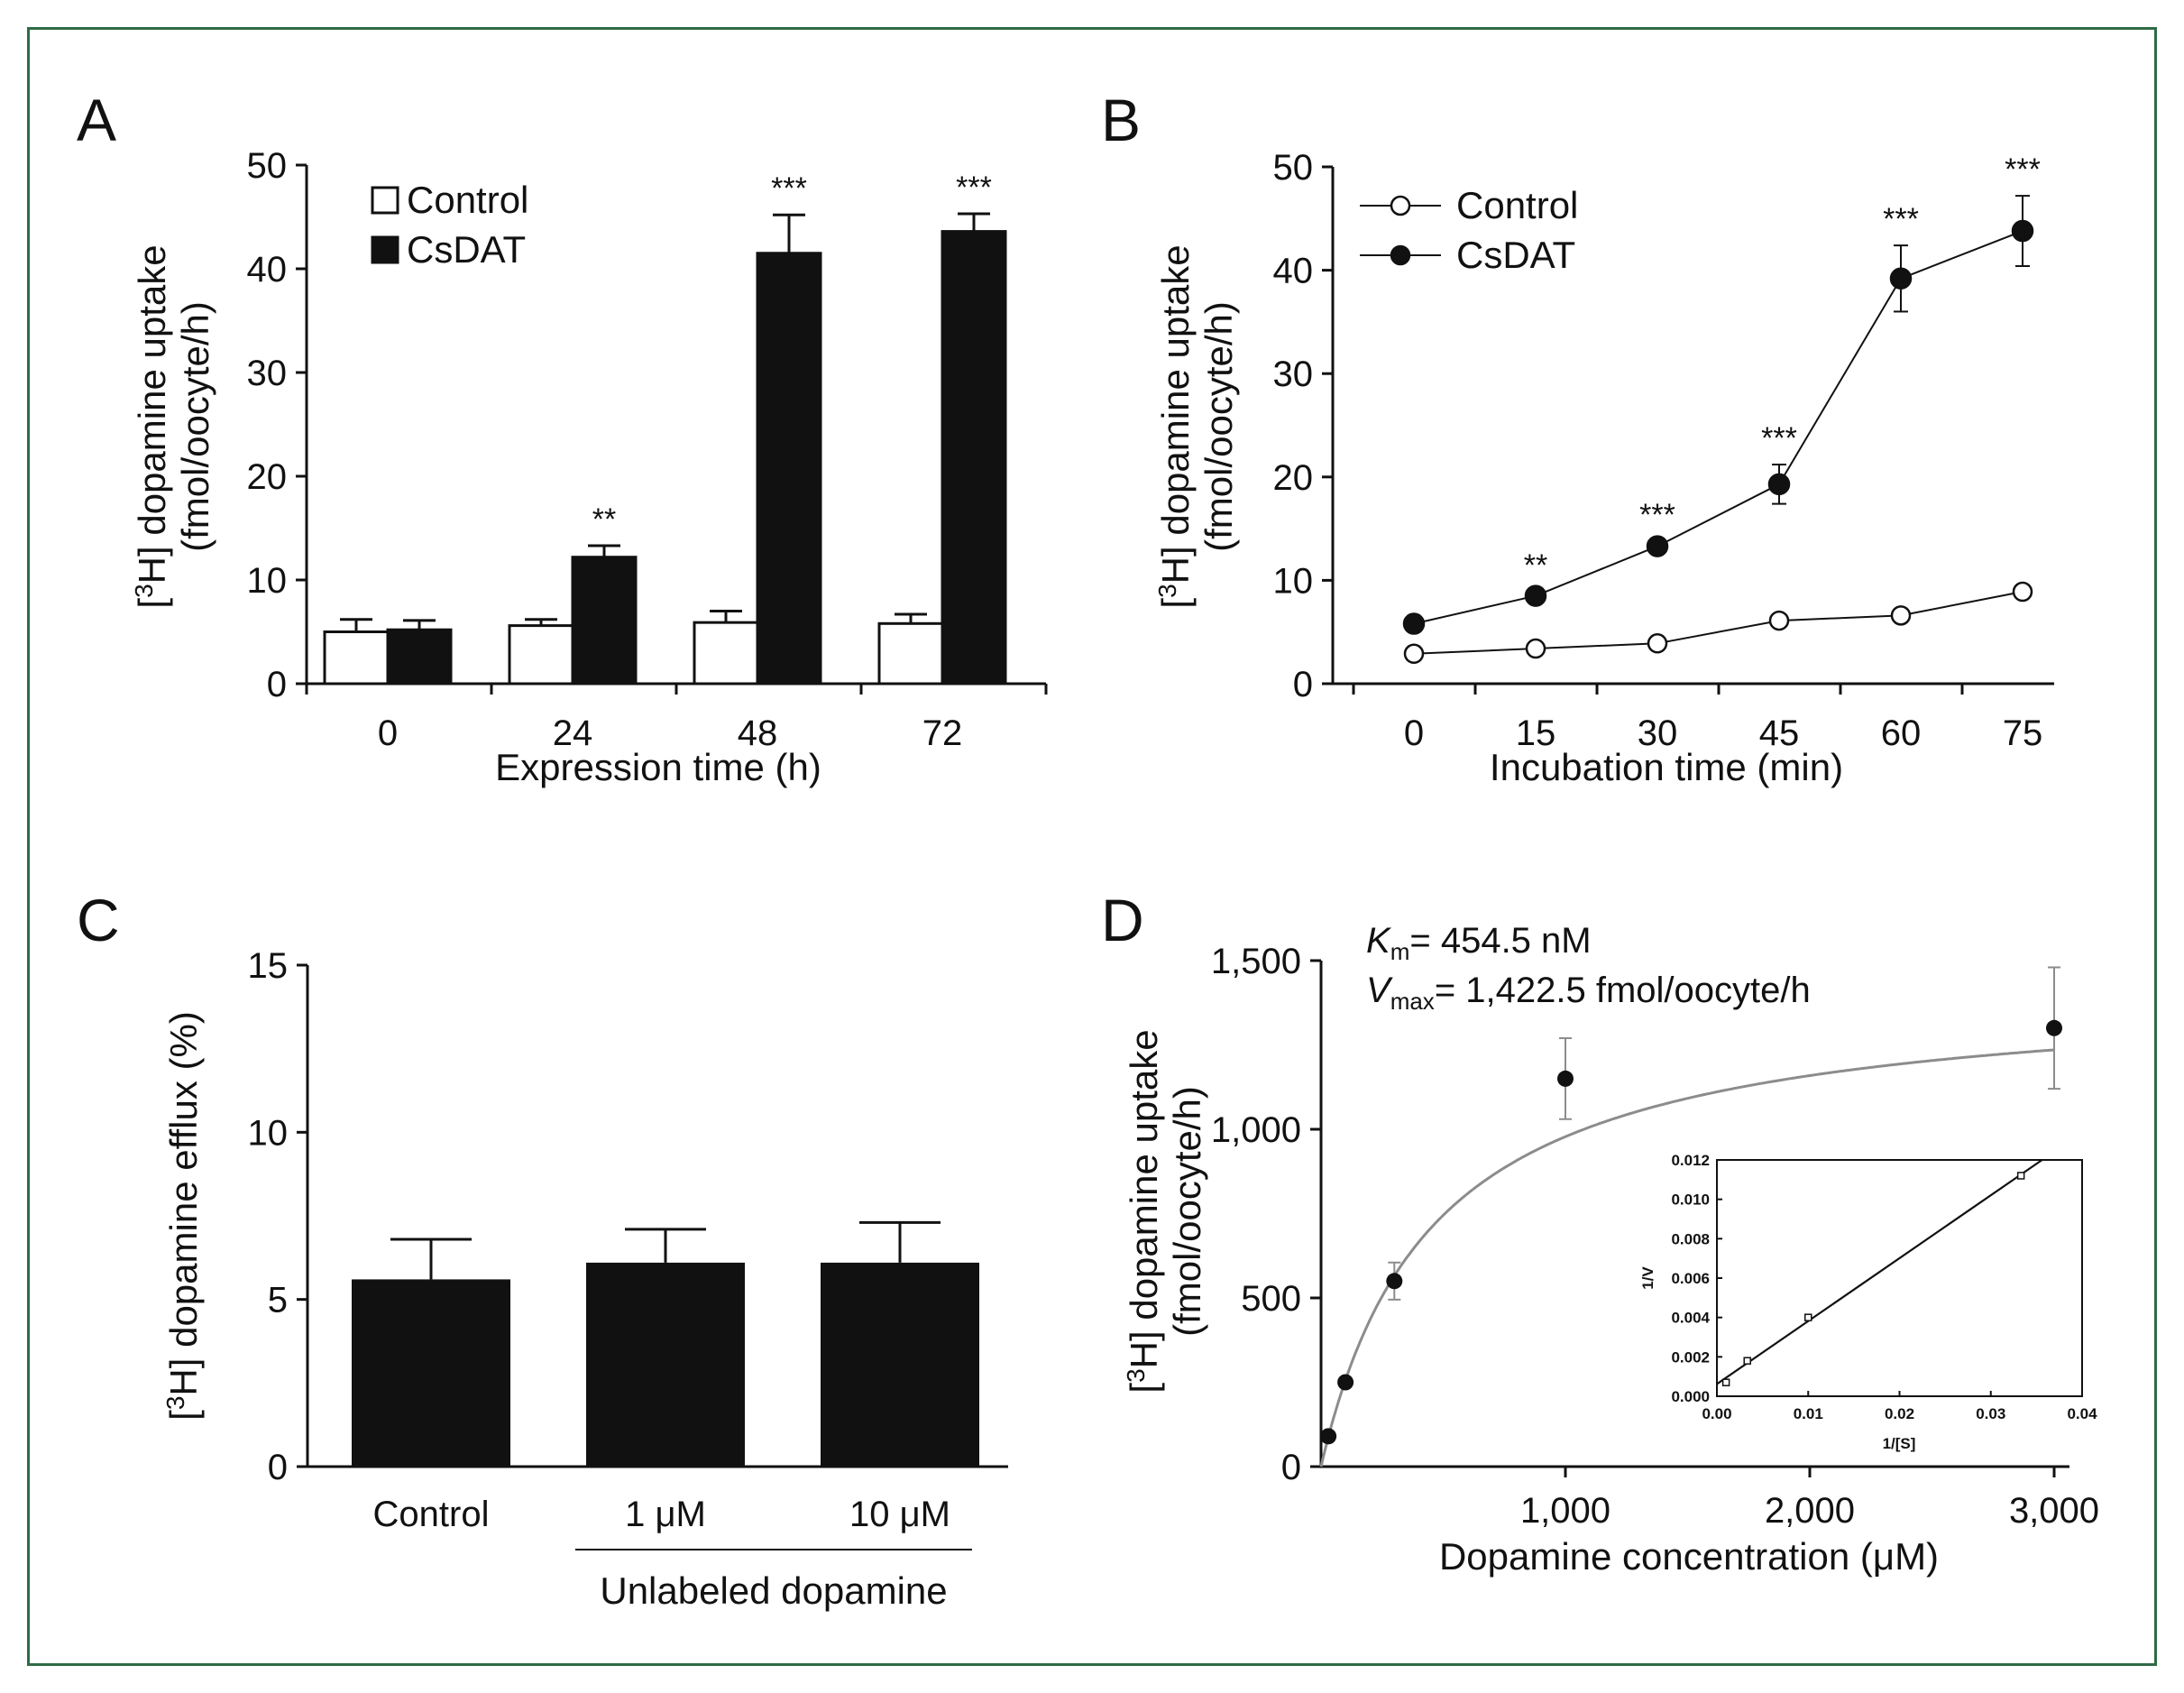 The height and width of the screenshot is (1693, 2184). I want to click on panel-d-km-annotation: Km= 454.5 nM, so click(1479, 943).